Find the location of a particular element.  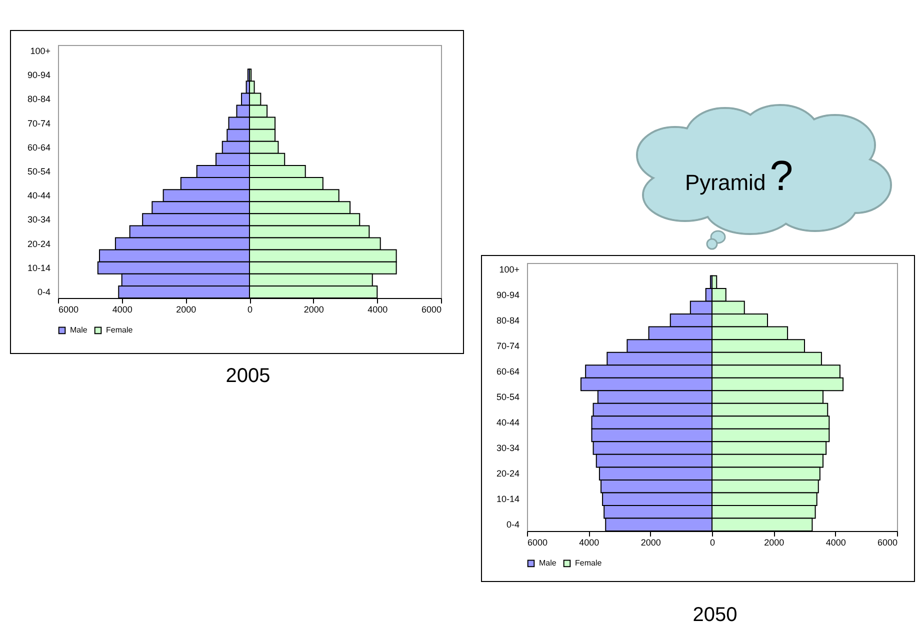

text: 2050 is located at coordinates (715, 615).